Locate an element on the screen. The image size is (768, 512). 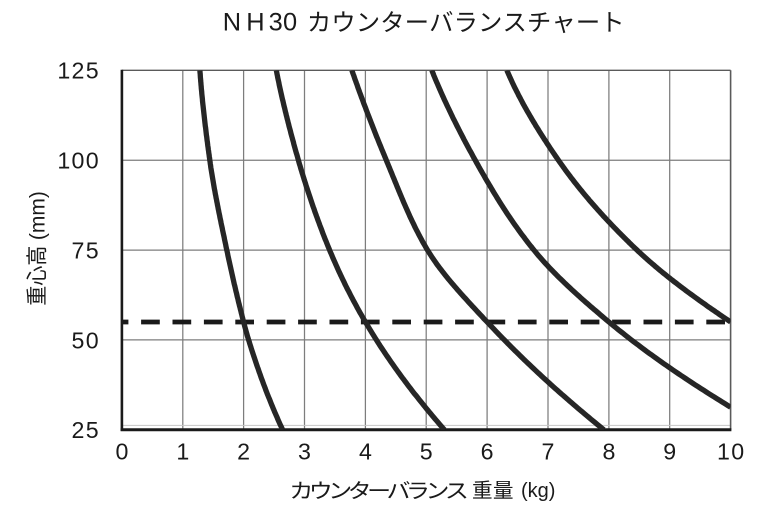
svg-text: 4 is located at coordinates (365, 452).